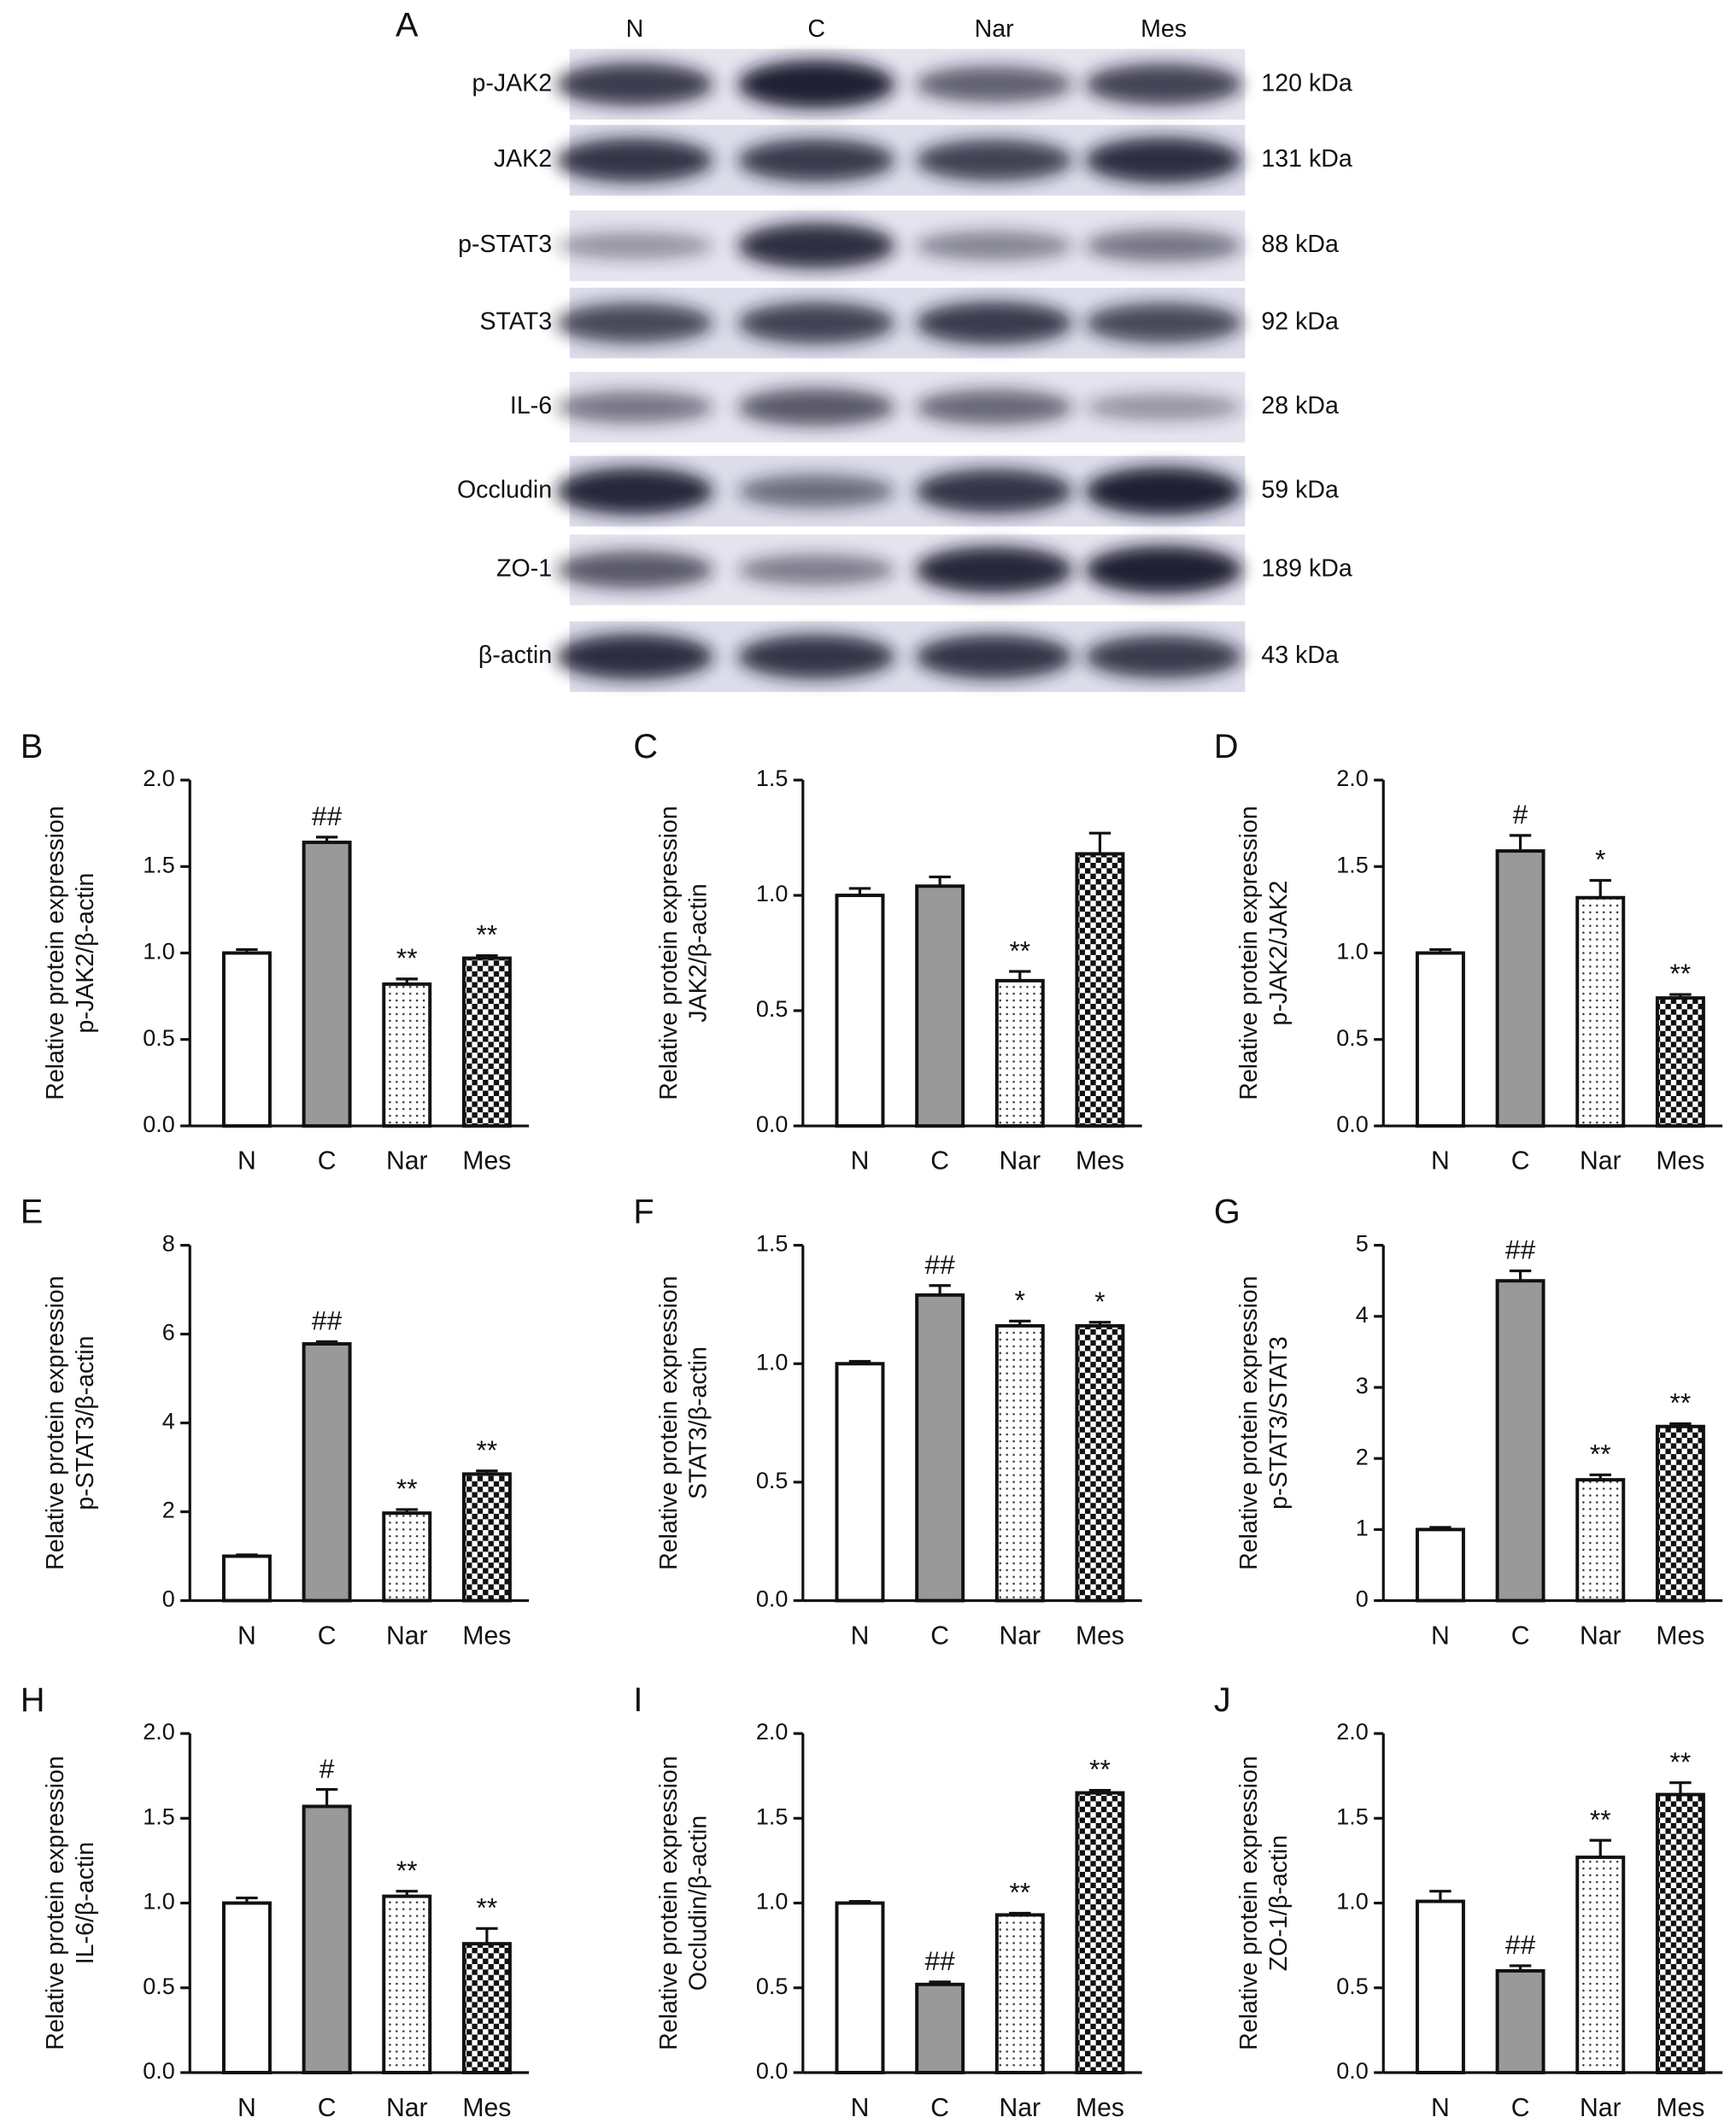  Describe the element at coordinates (1300, 322) in the screenshot. I see `size-label: 92 kDa` at that location.